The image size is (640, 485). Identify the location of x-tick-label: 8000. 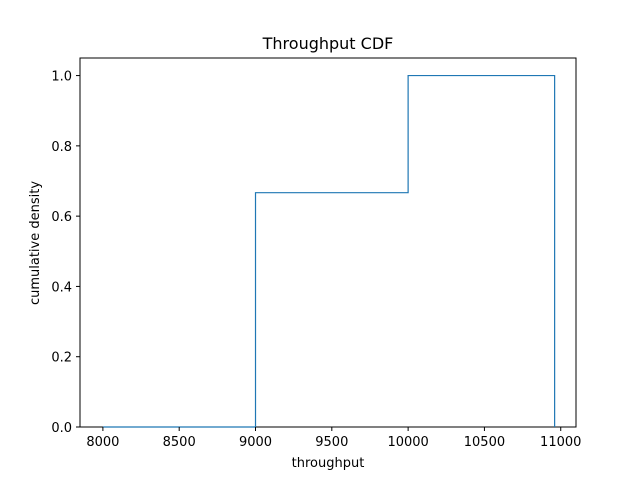
(102, 442).